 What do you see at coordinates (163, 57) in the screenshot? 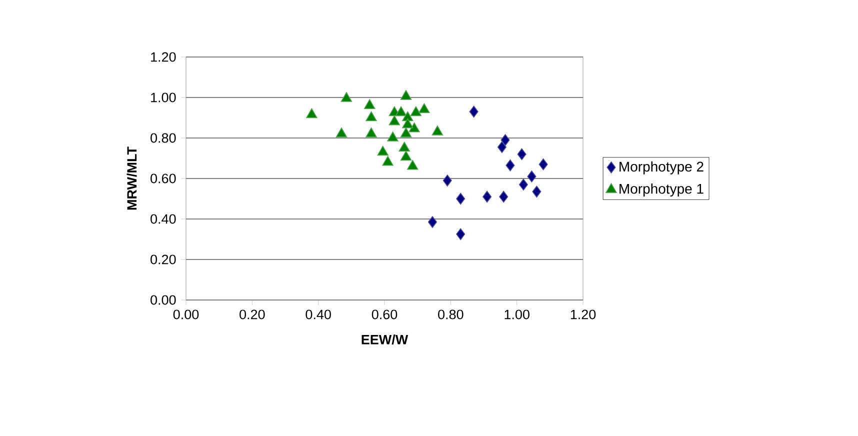
I see `y-tick-label: 1.20` at bounding box center [163, 57].